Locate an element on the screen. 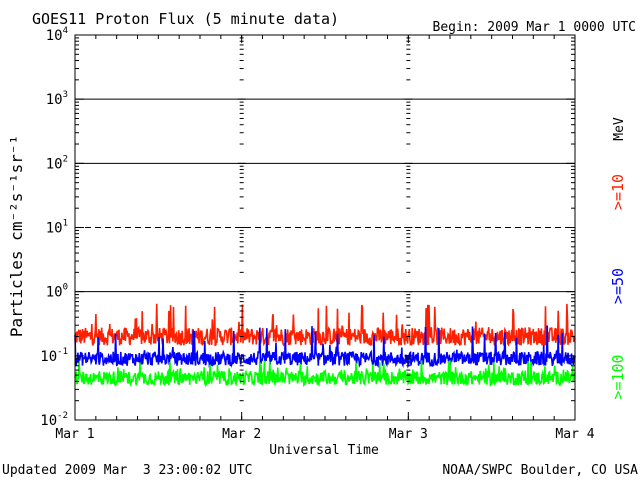 This screenshot has width=640, height=480. chart-title: GOES11 Proton Flux (5 minute data) is located at coordinates (185, 19).